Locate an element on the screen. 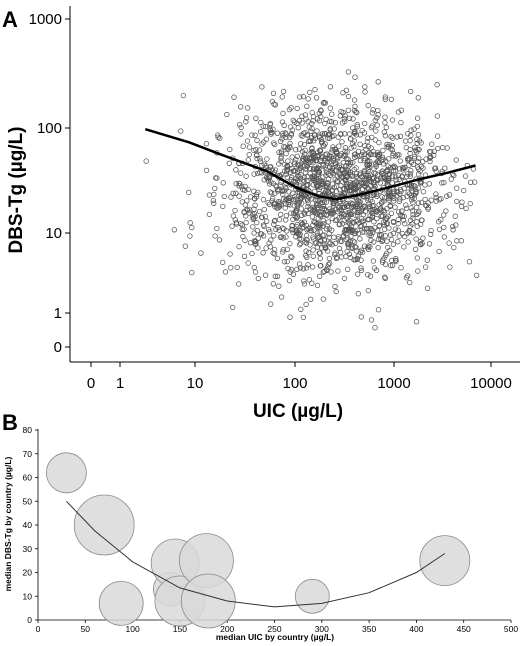  y-tick-label-b: 80 is located at coordinates (28, 430).